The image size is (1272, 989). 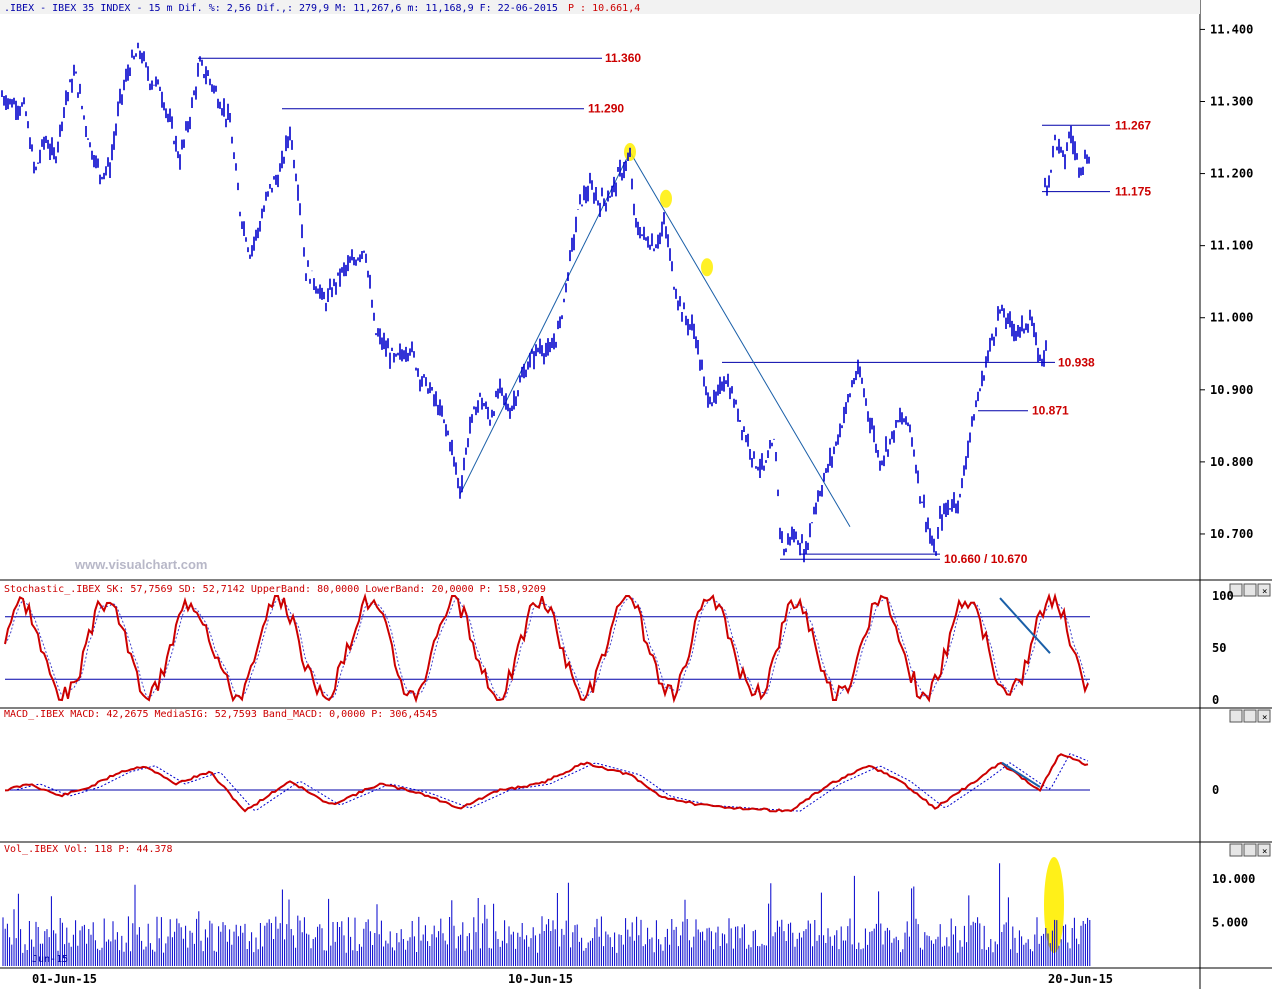 I want to click on header-bar, so click(x=600, y=7).